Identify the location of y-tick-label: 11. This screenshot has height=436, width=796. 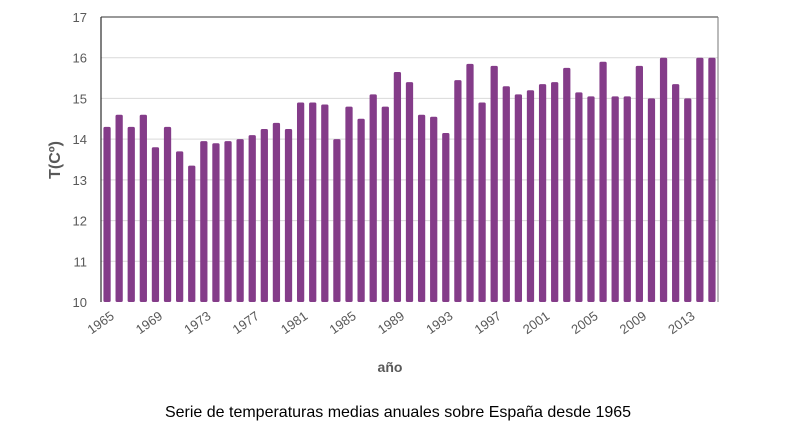
(81, 261).